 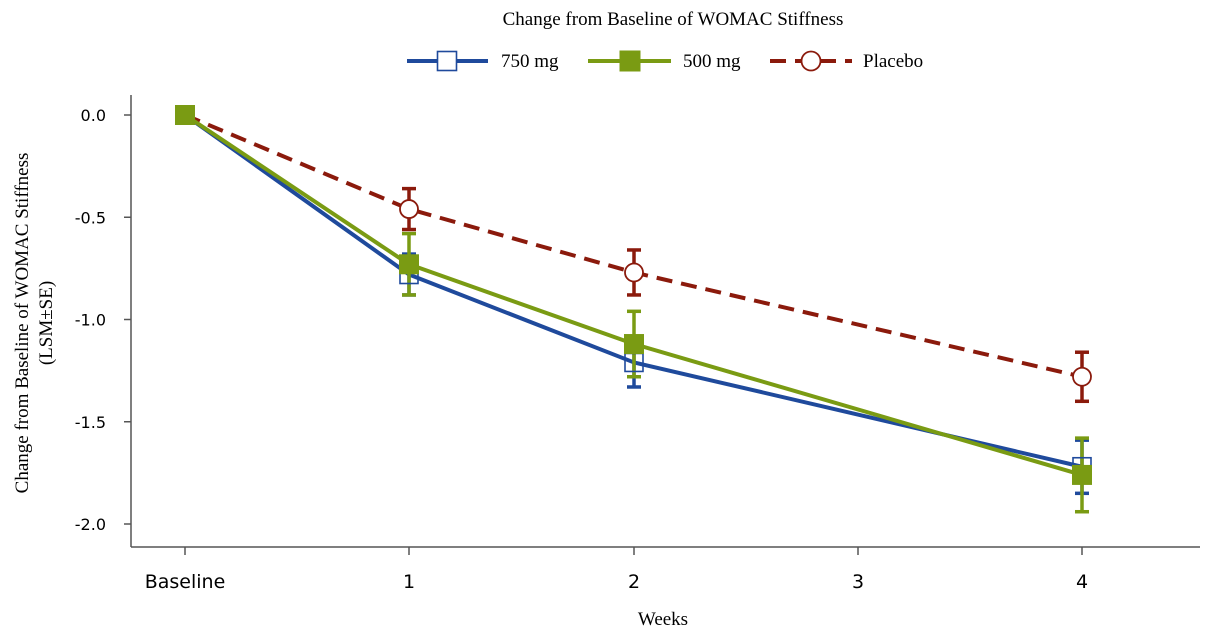 I want to click on data-point-750-mg, so click(x=634, y=362).